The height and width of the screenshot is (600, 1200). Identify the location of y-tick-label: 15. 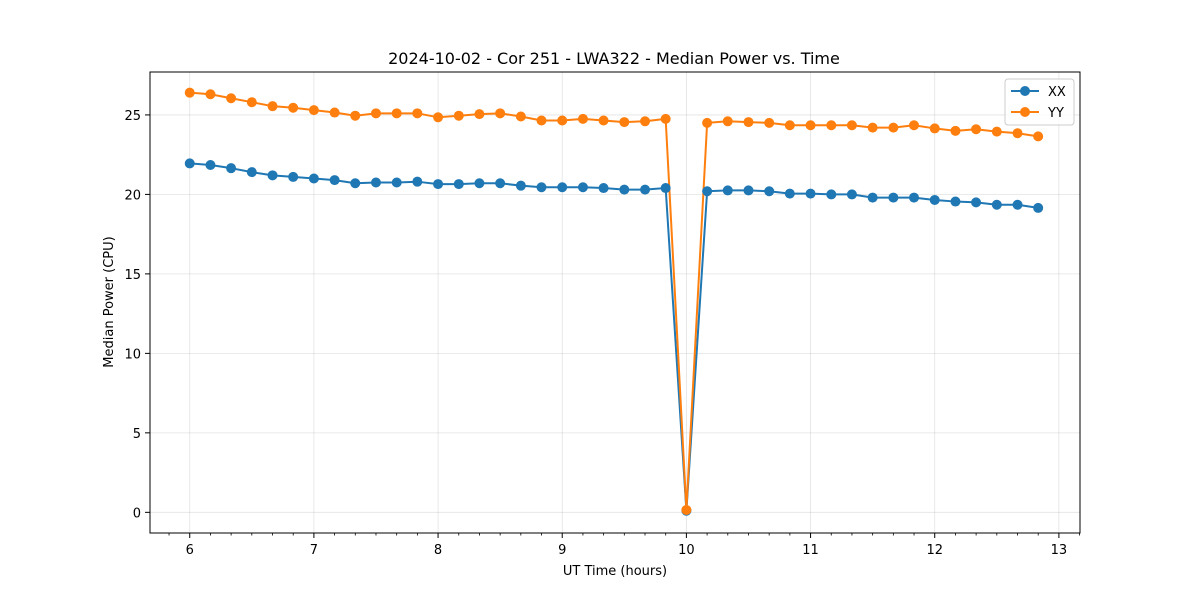
(132, 275).